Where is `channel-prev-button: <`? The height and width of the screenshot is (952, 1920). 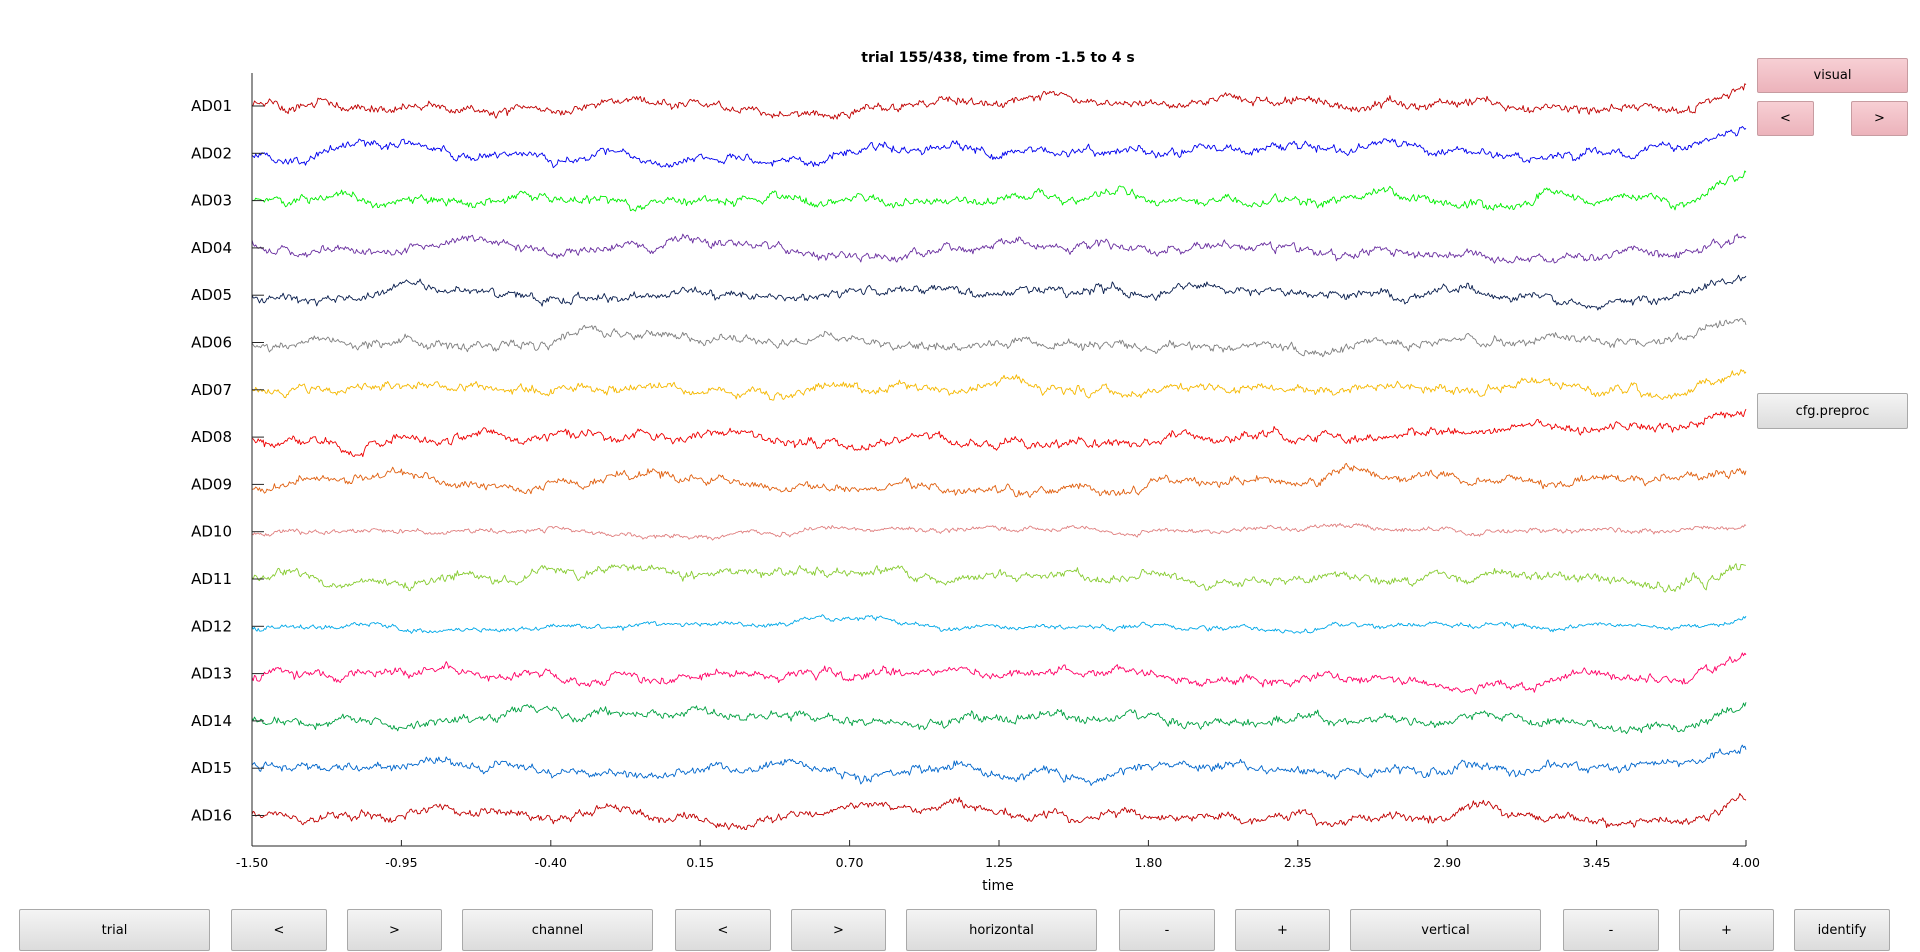 channel-prev-button: < is located at coordinates (723, 930).